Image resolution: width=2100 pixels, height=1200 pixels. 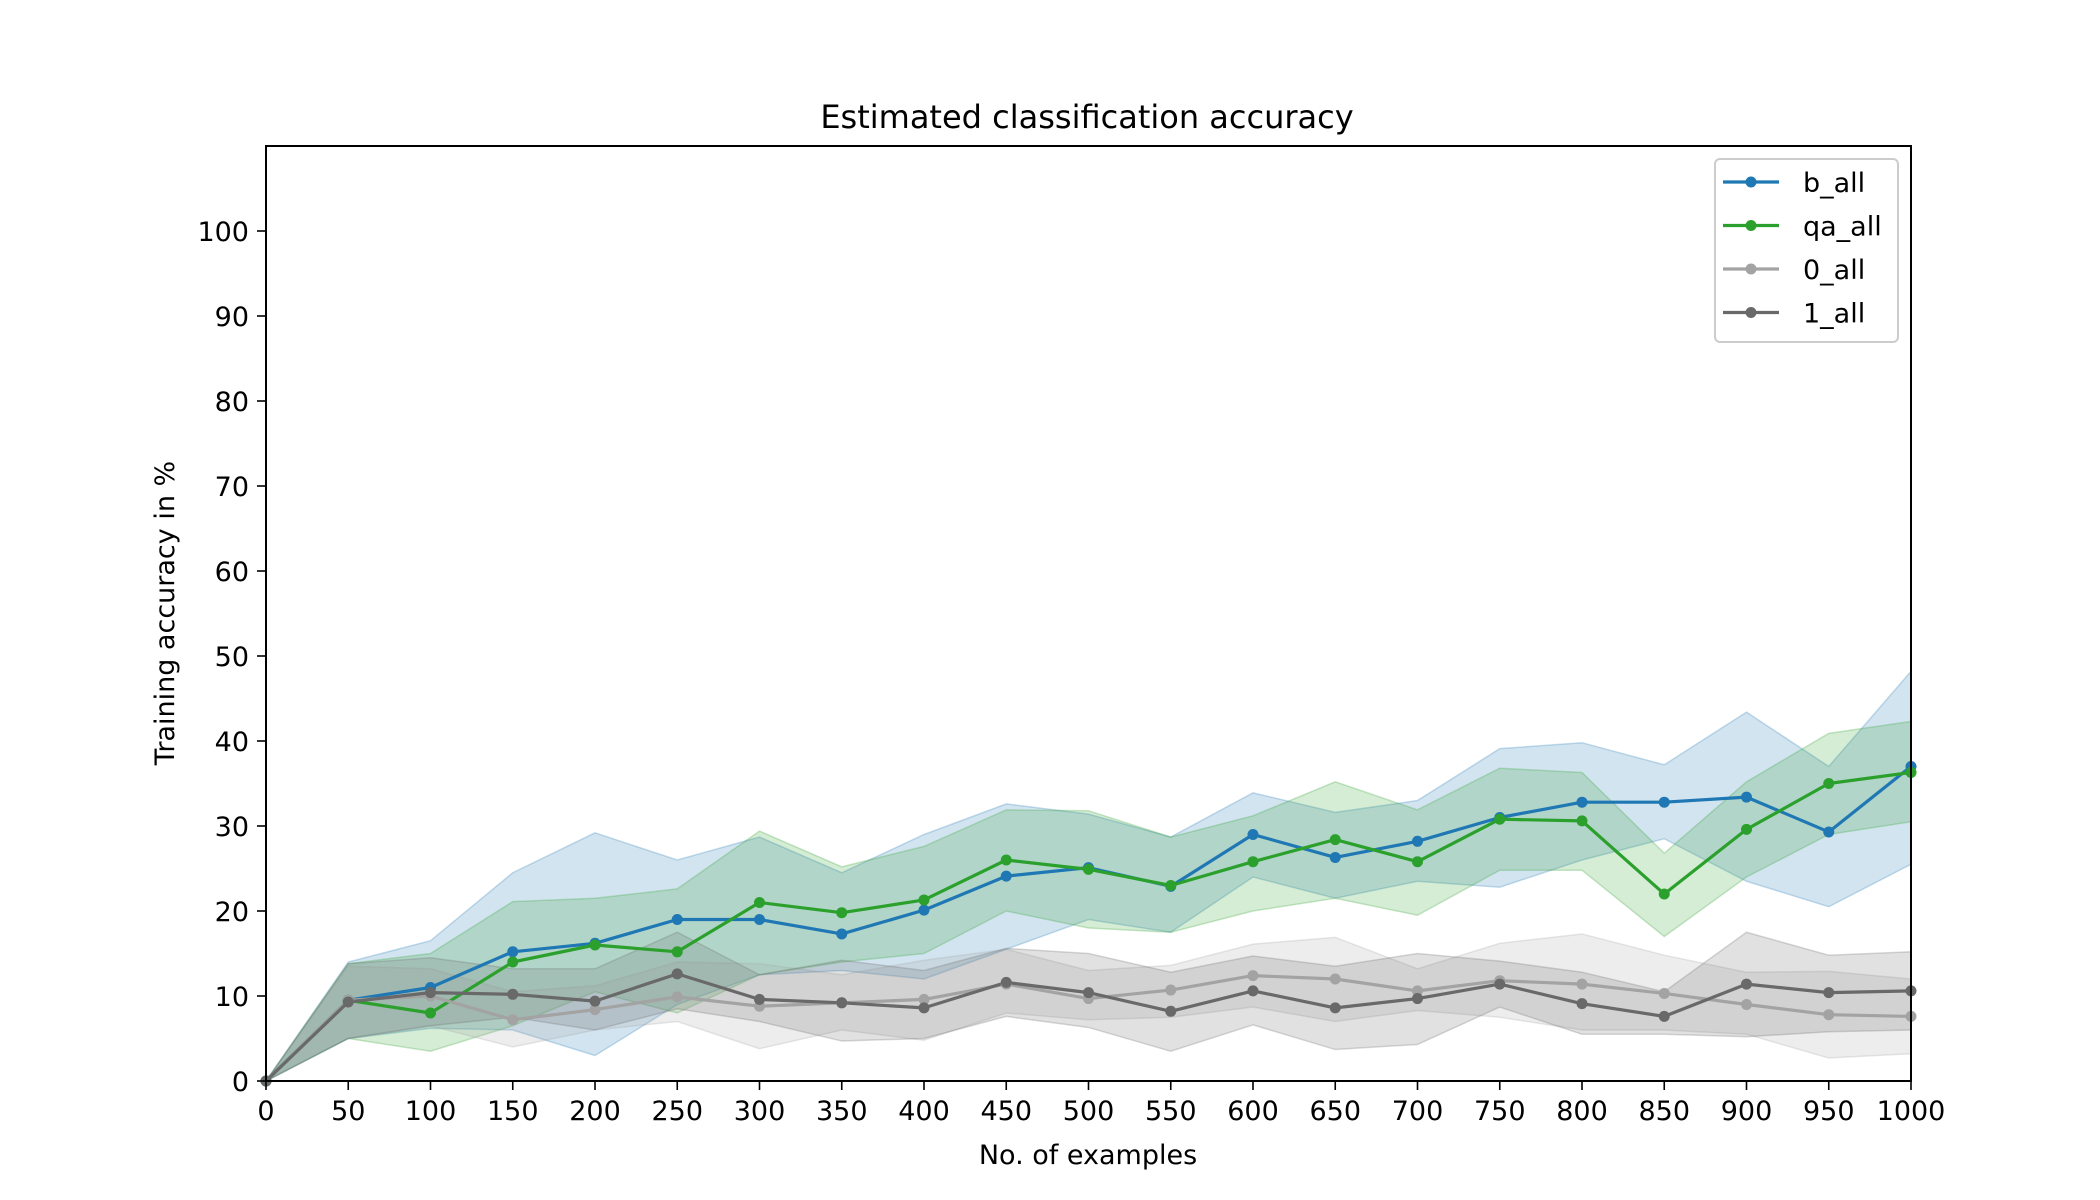 I want to click on x-tick-label: 800, so click(x=1582, y=1111).